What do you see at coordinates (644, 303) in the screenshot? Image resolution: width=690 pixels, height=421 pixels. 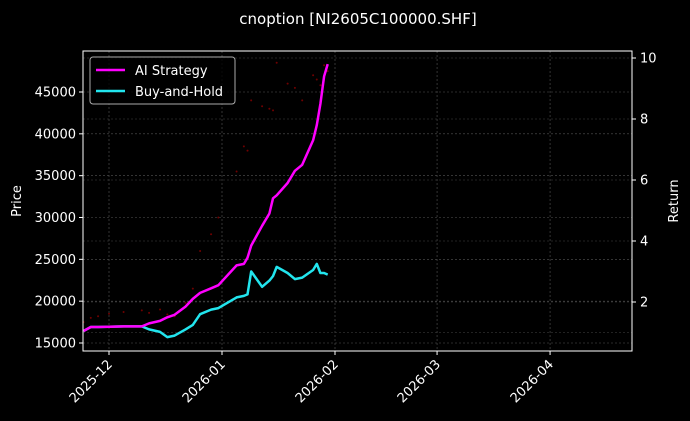 I see `right-tick-label: 2` at bounding box center [644, 303].